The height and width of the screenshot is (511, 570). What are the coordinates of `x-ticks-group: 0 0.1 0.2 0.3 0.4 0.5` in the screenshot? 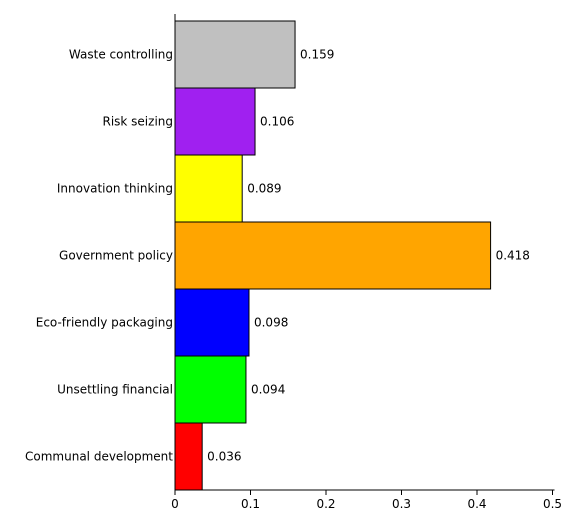 It's located at (366, 500).